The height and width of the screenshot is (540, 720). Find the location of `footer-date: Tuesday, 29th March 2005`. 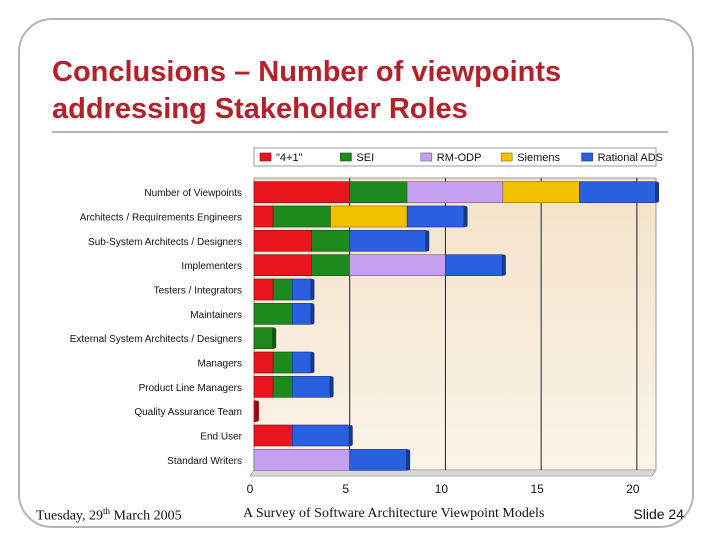

footer-date: Tuesday, 29th March 2005 is located at coordinates (109, 515).